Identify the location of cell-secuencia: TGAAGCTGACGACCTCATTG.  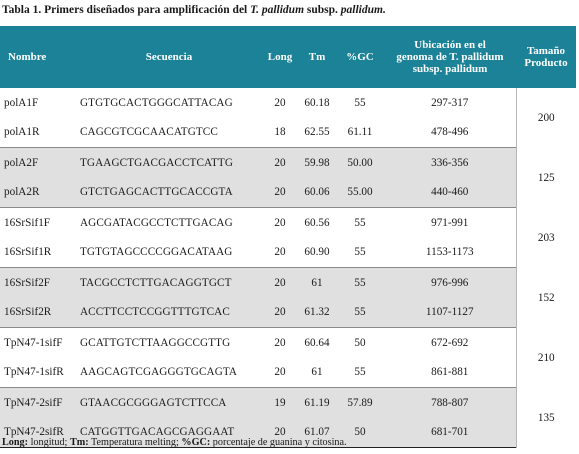
(169, 162).